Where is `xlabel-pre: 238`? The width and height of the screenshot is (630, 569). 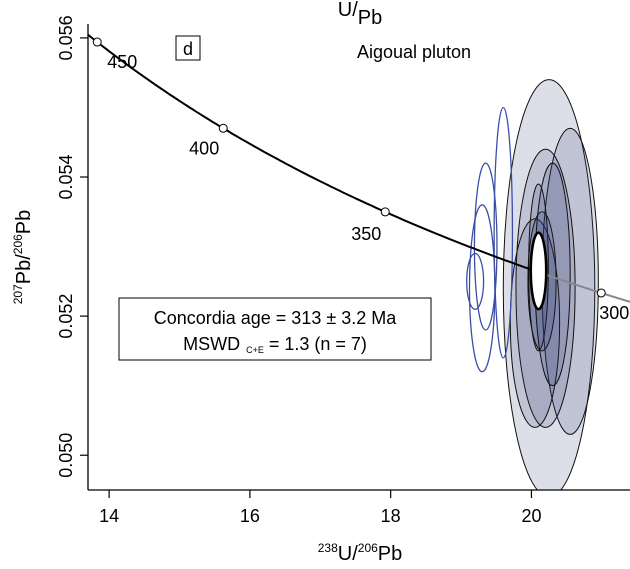
xlabel-pre: 238 is located at coordinates (328, 548).